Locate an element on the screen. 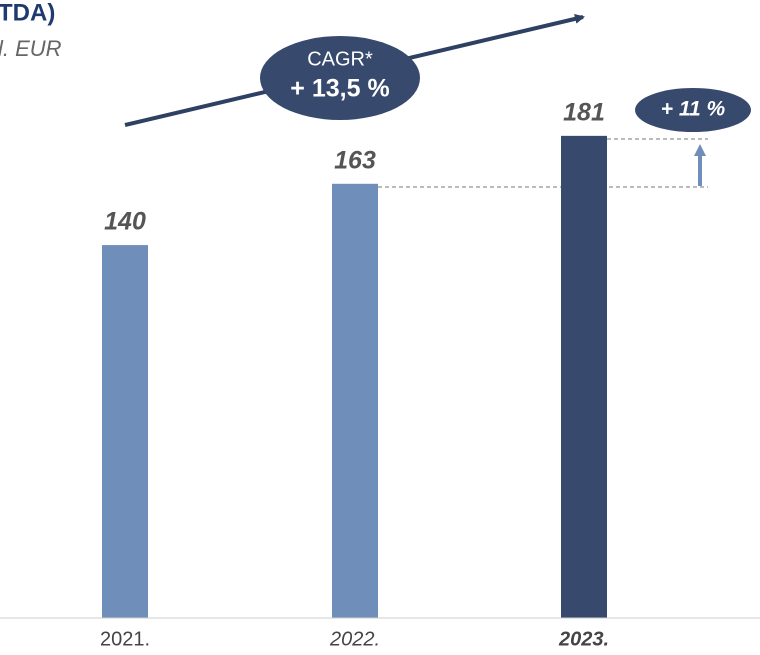 The image size is (760, 655). value-label: 181 is located at coordinates (584, 112).